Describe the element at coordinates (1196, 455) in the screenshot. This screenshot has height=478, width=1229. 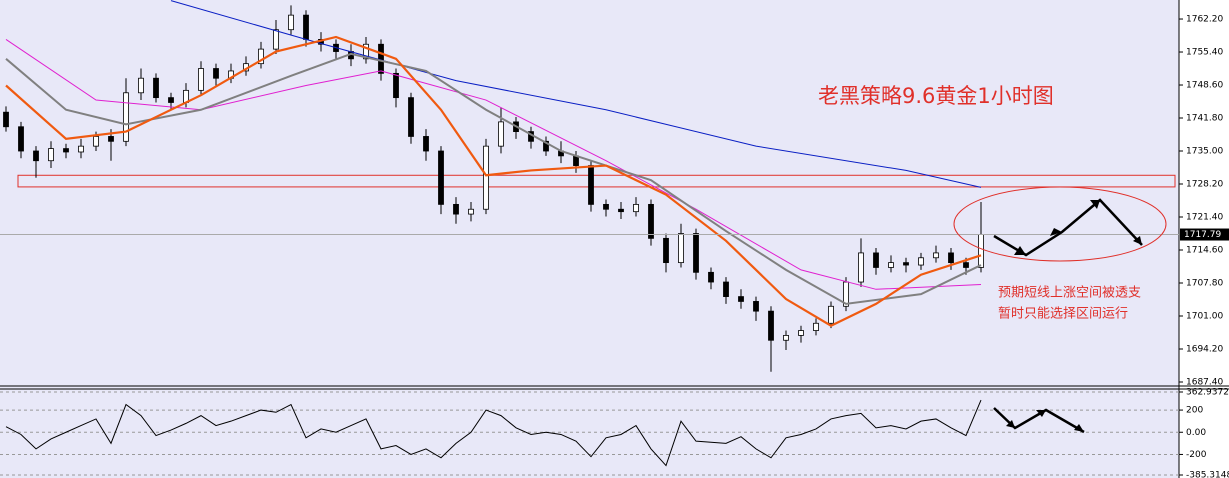
I see `y-tick-label: -200` at that location.